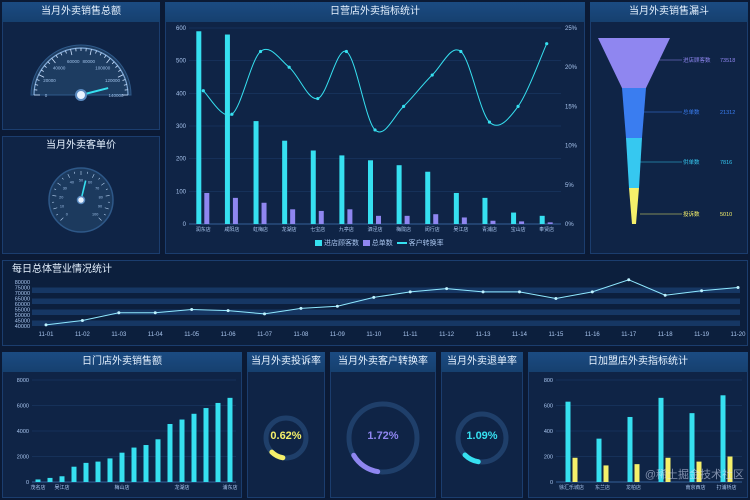  I want to click on y-tick-label: 400, so click(181, 94).